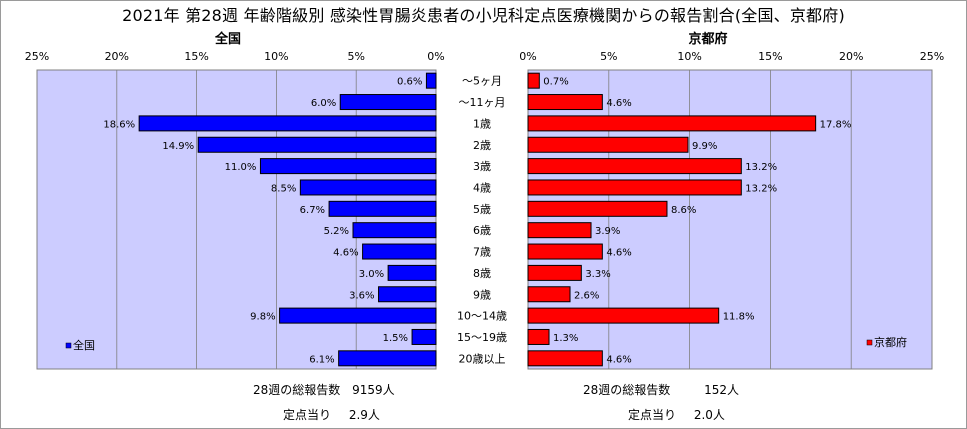 The image size is (967, 429). Describe the element at coordinates (627, 390) in the screenshot. I see `footer-right-total-label: 28週の総報告数` at that location.